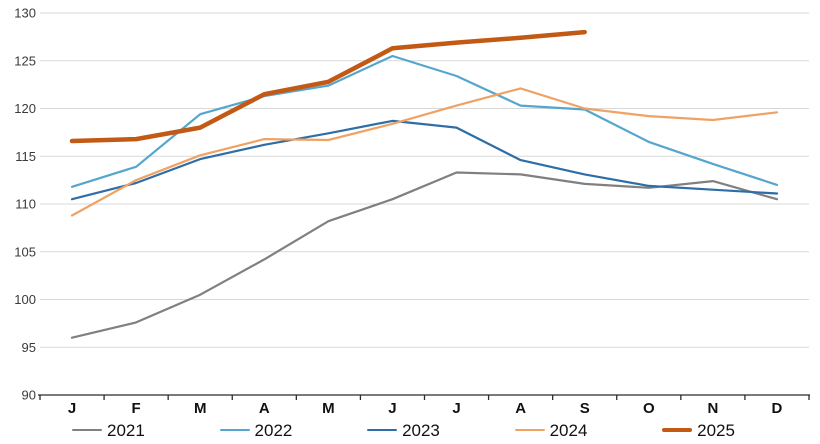 Image resolution: width=820 pixels, height=444 pixels. I want to click on y-axis-tick-label: 95, so click(29, 347).